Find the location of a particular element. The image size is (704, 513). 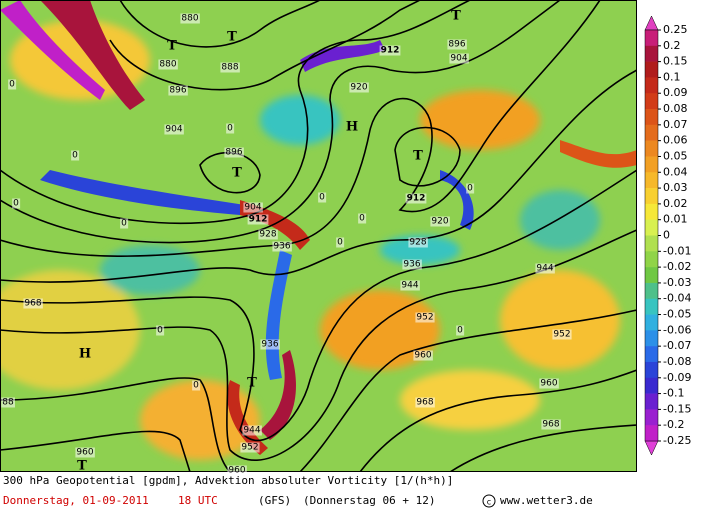

caption-time: 18 UTC is located at coordinates (198, 500).